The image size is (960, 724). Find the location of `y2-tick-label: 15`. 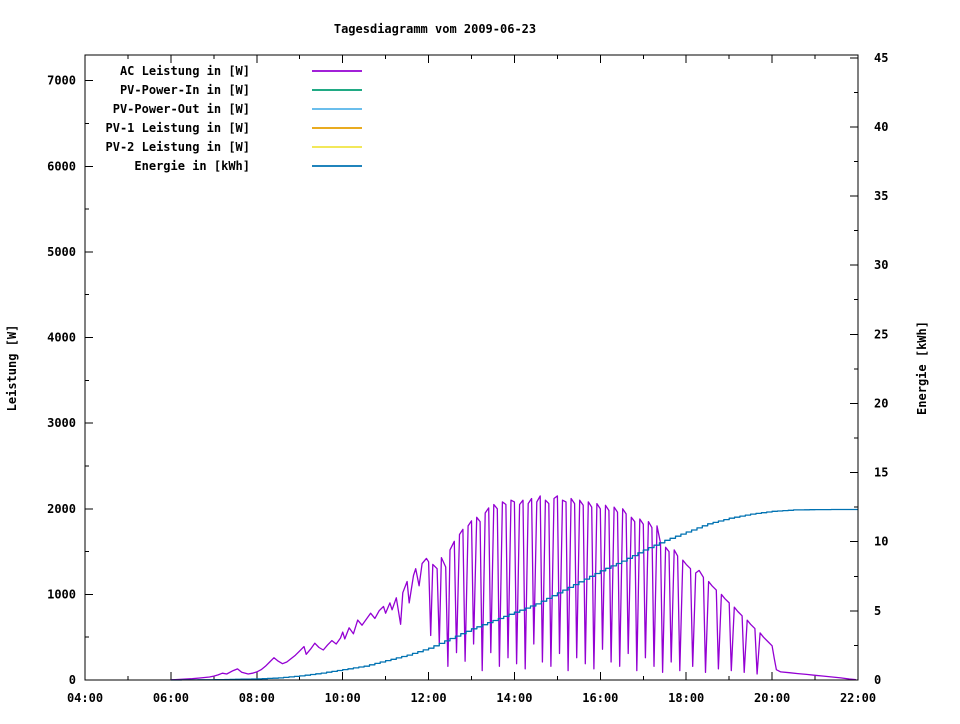

y2-tick-label: 15 is located at coordinates (881, 473).